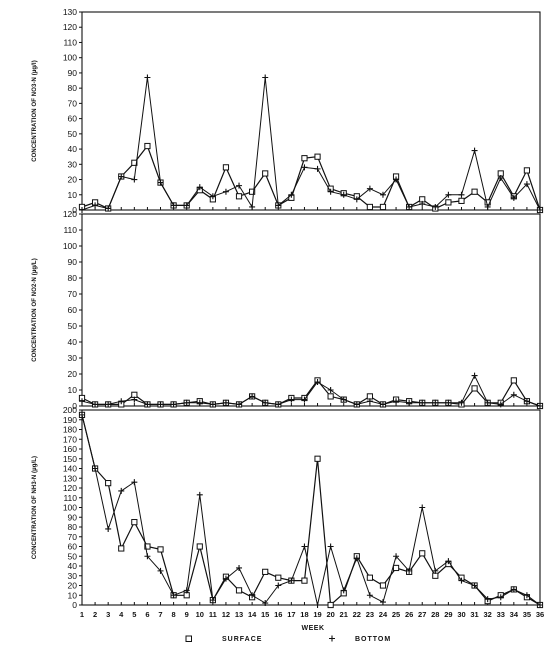  I want to click on y-tick-label: 90, so click(73, 73).